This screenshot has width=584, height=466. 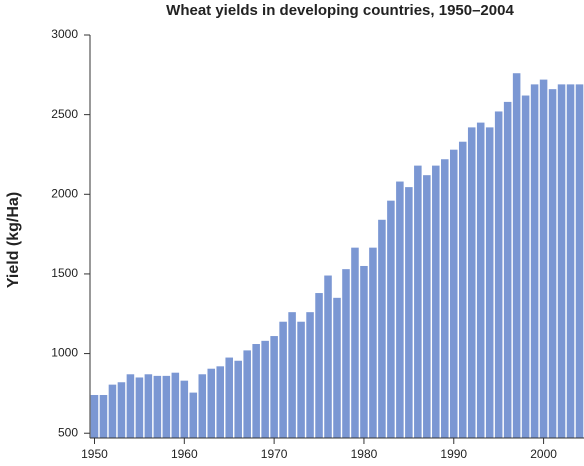 What do you see at coordinates (543, 454) in the screenshot?
I see `x-tick-label: 2000` at bounding box center [543, 454].